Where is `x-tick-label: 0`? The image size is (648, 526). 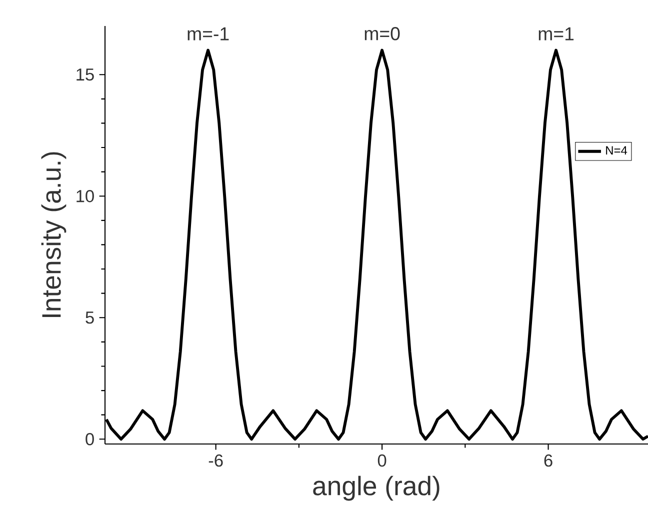
x-tick-label: 0 is located at coordinates (382, 460).